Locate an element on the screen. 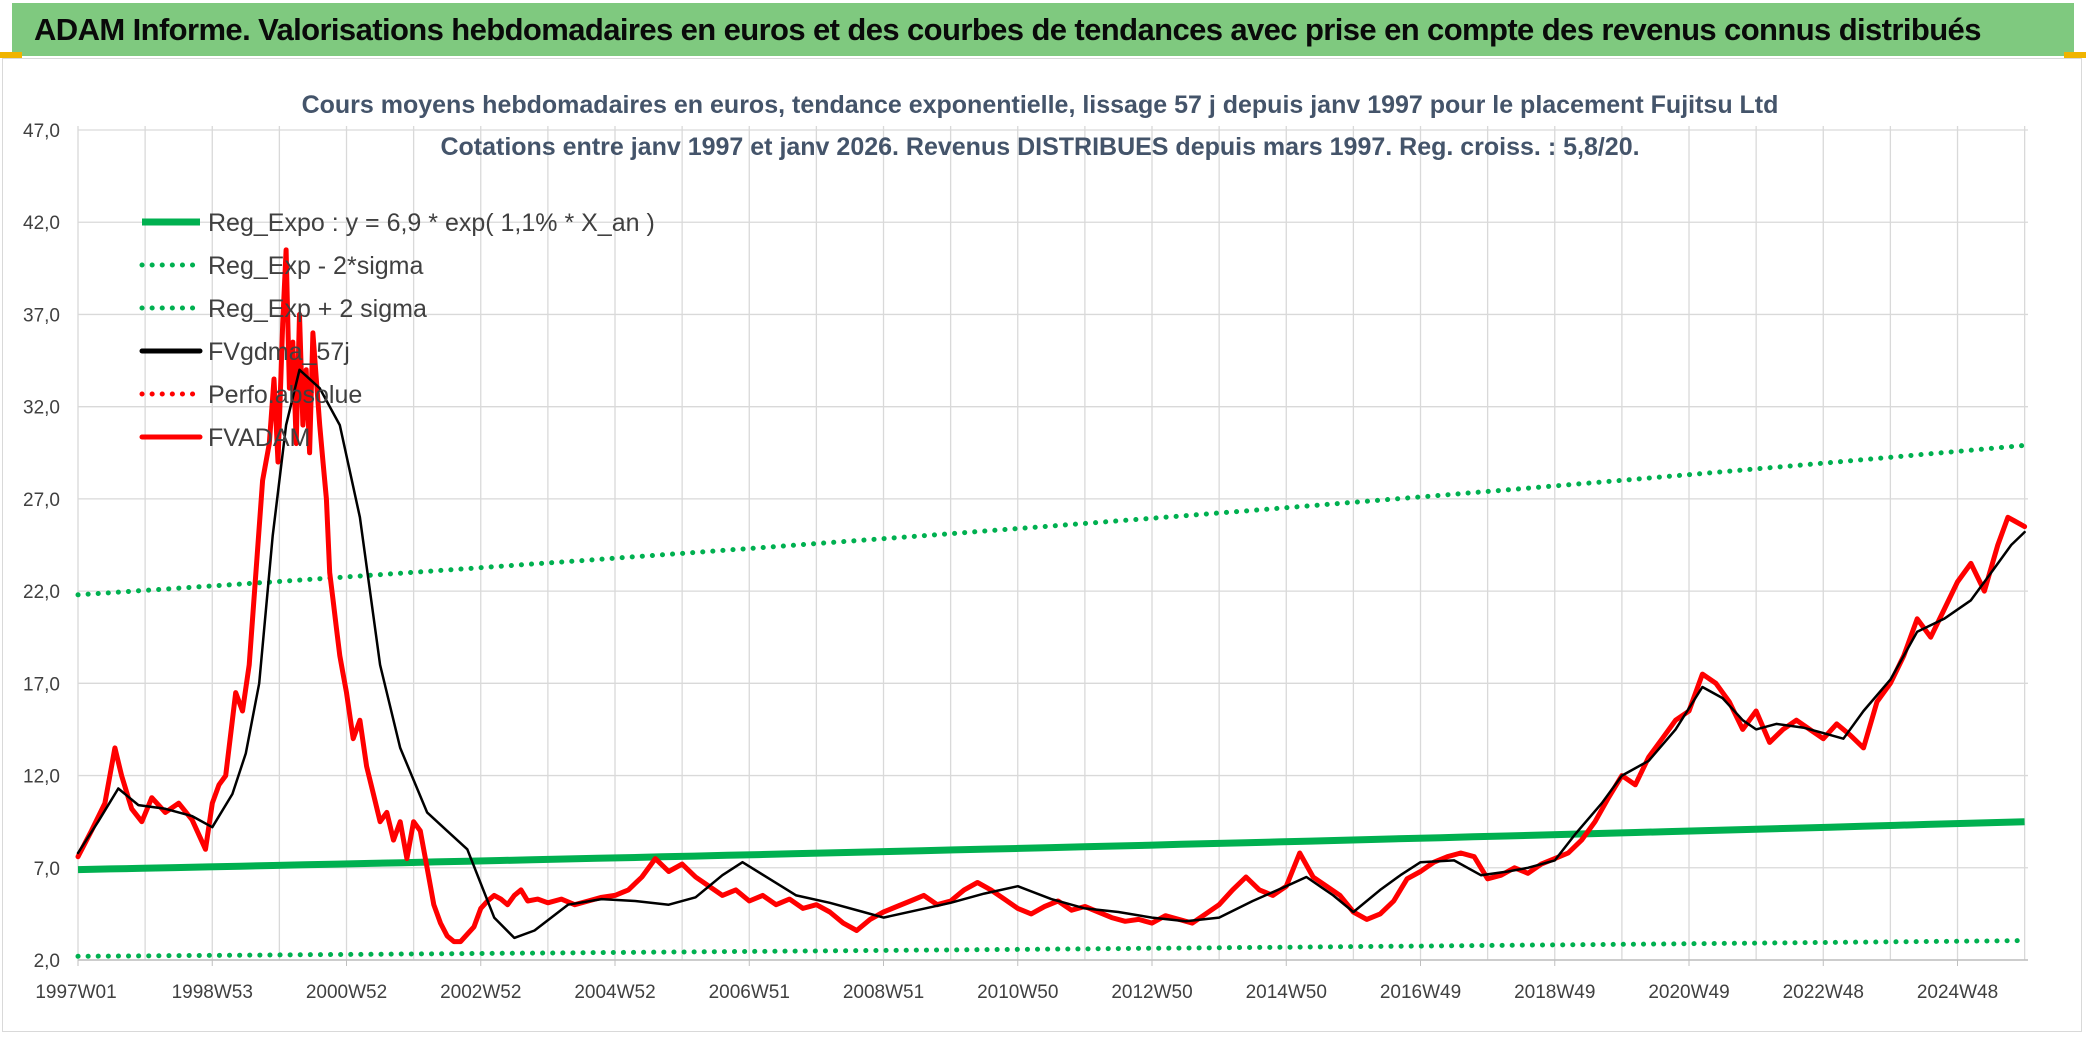  x-tick-label: 2006W51 is located at coordinates (749, 992).